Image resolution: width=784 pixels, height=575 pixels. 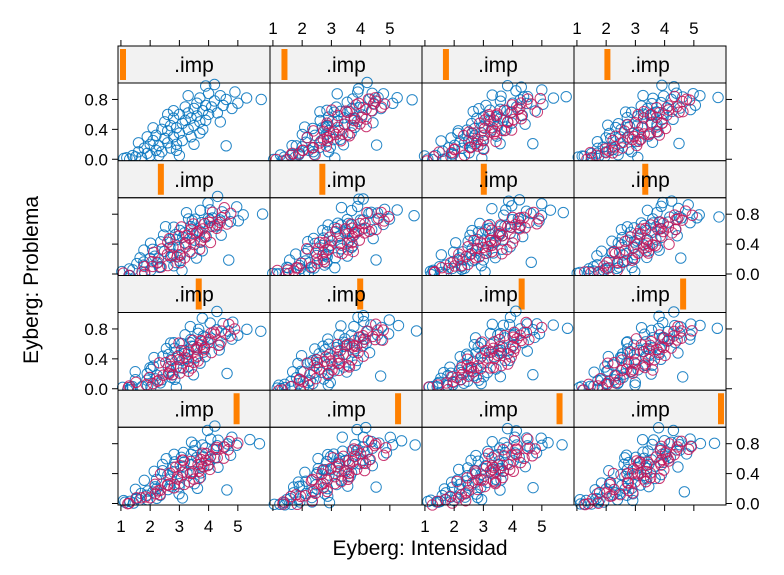 What do you see at coordinates (483, 526) in the screenshot?
I see `x-tick-label-bottom: 3` at bounding box center [483, 526].